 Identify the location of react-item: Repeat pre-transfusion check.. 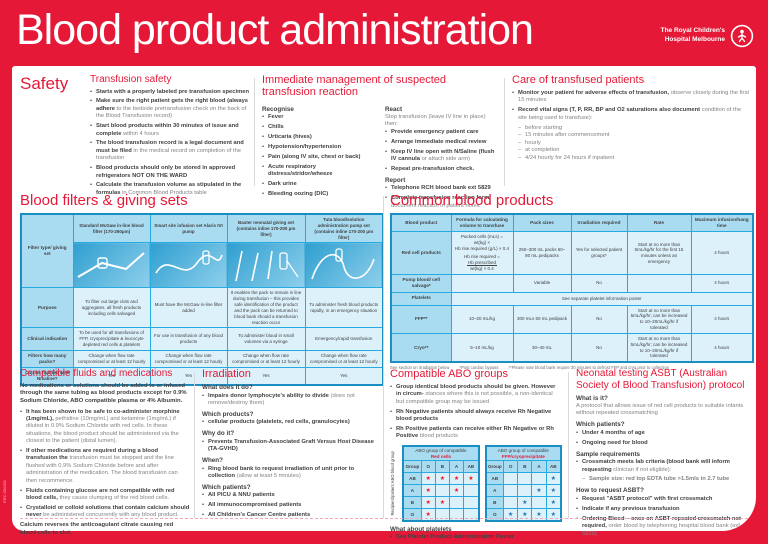
(441, 170).